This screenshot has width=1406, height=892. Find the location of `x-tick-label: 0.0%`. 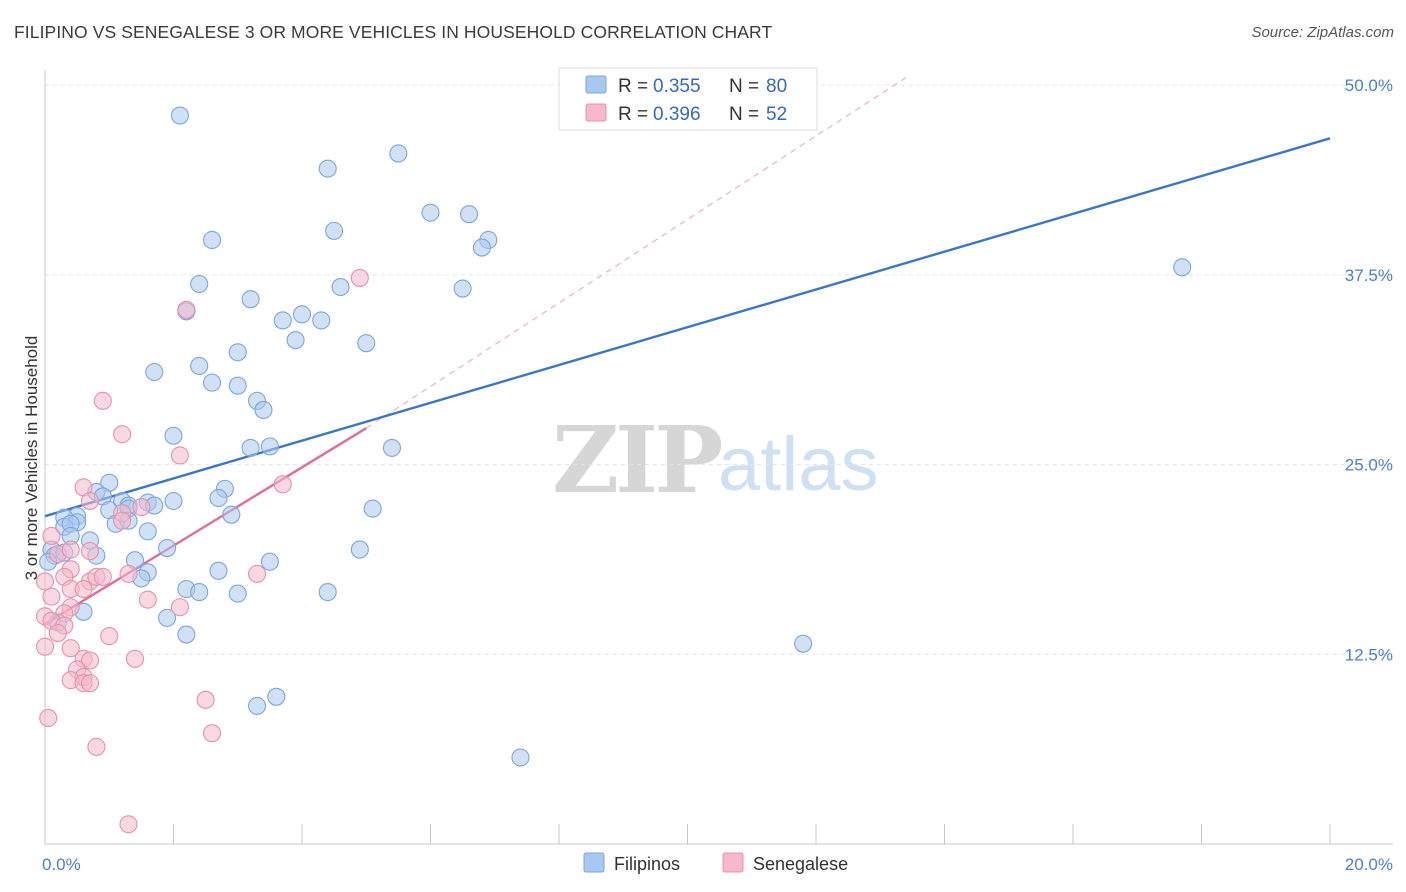

x-tick-label: 0.0% is located at coordinates (61, 864).